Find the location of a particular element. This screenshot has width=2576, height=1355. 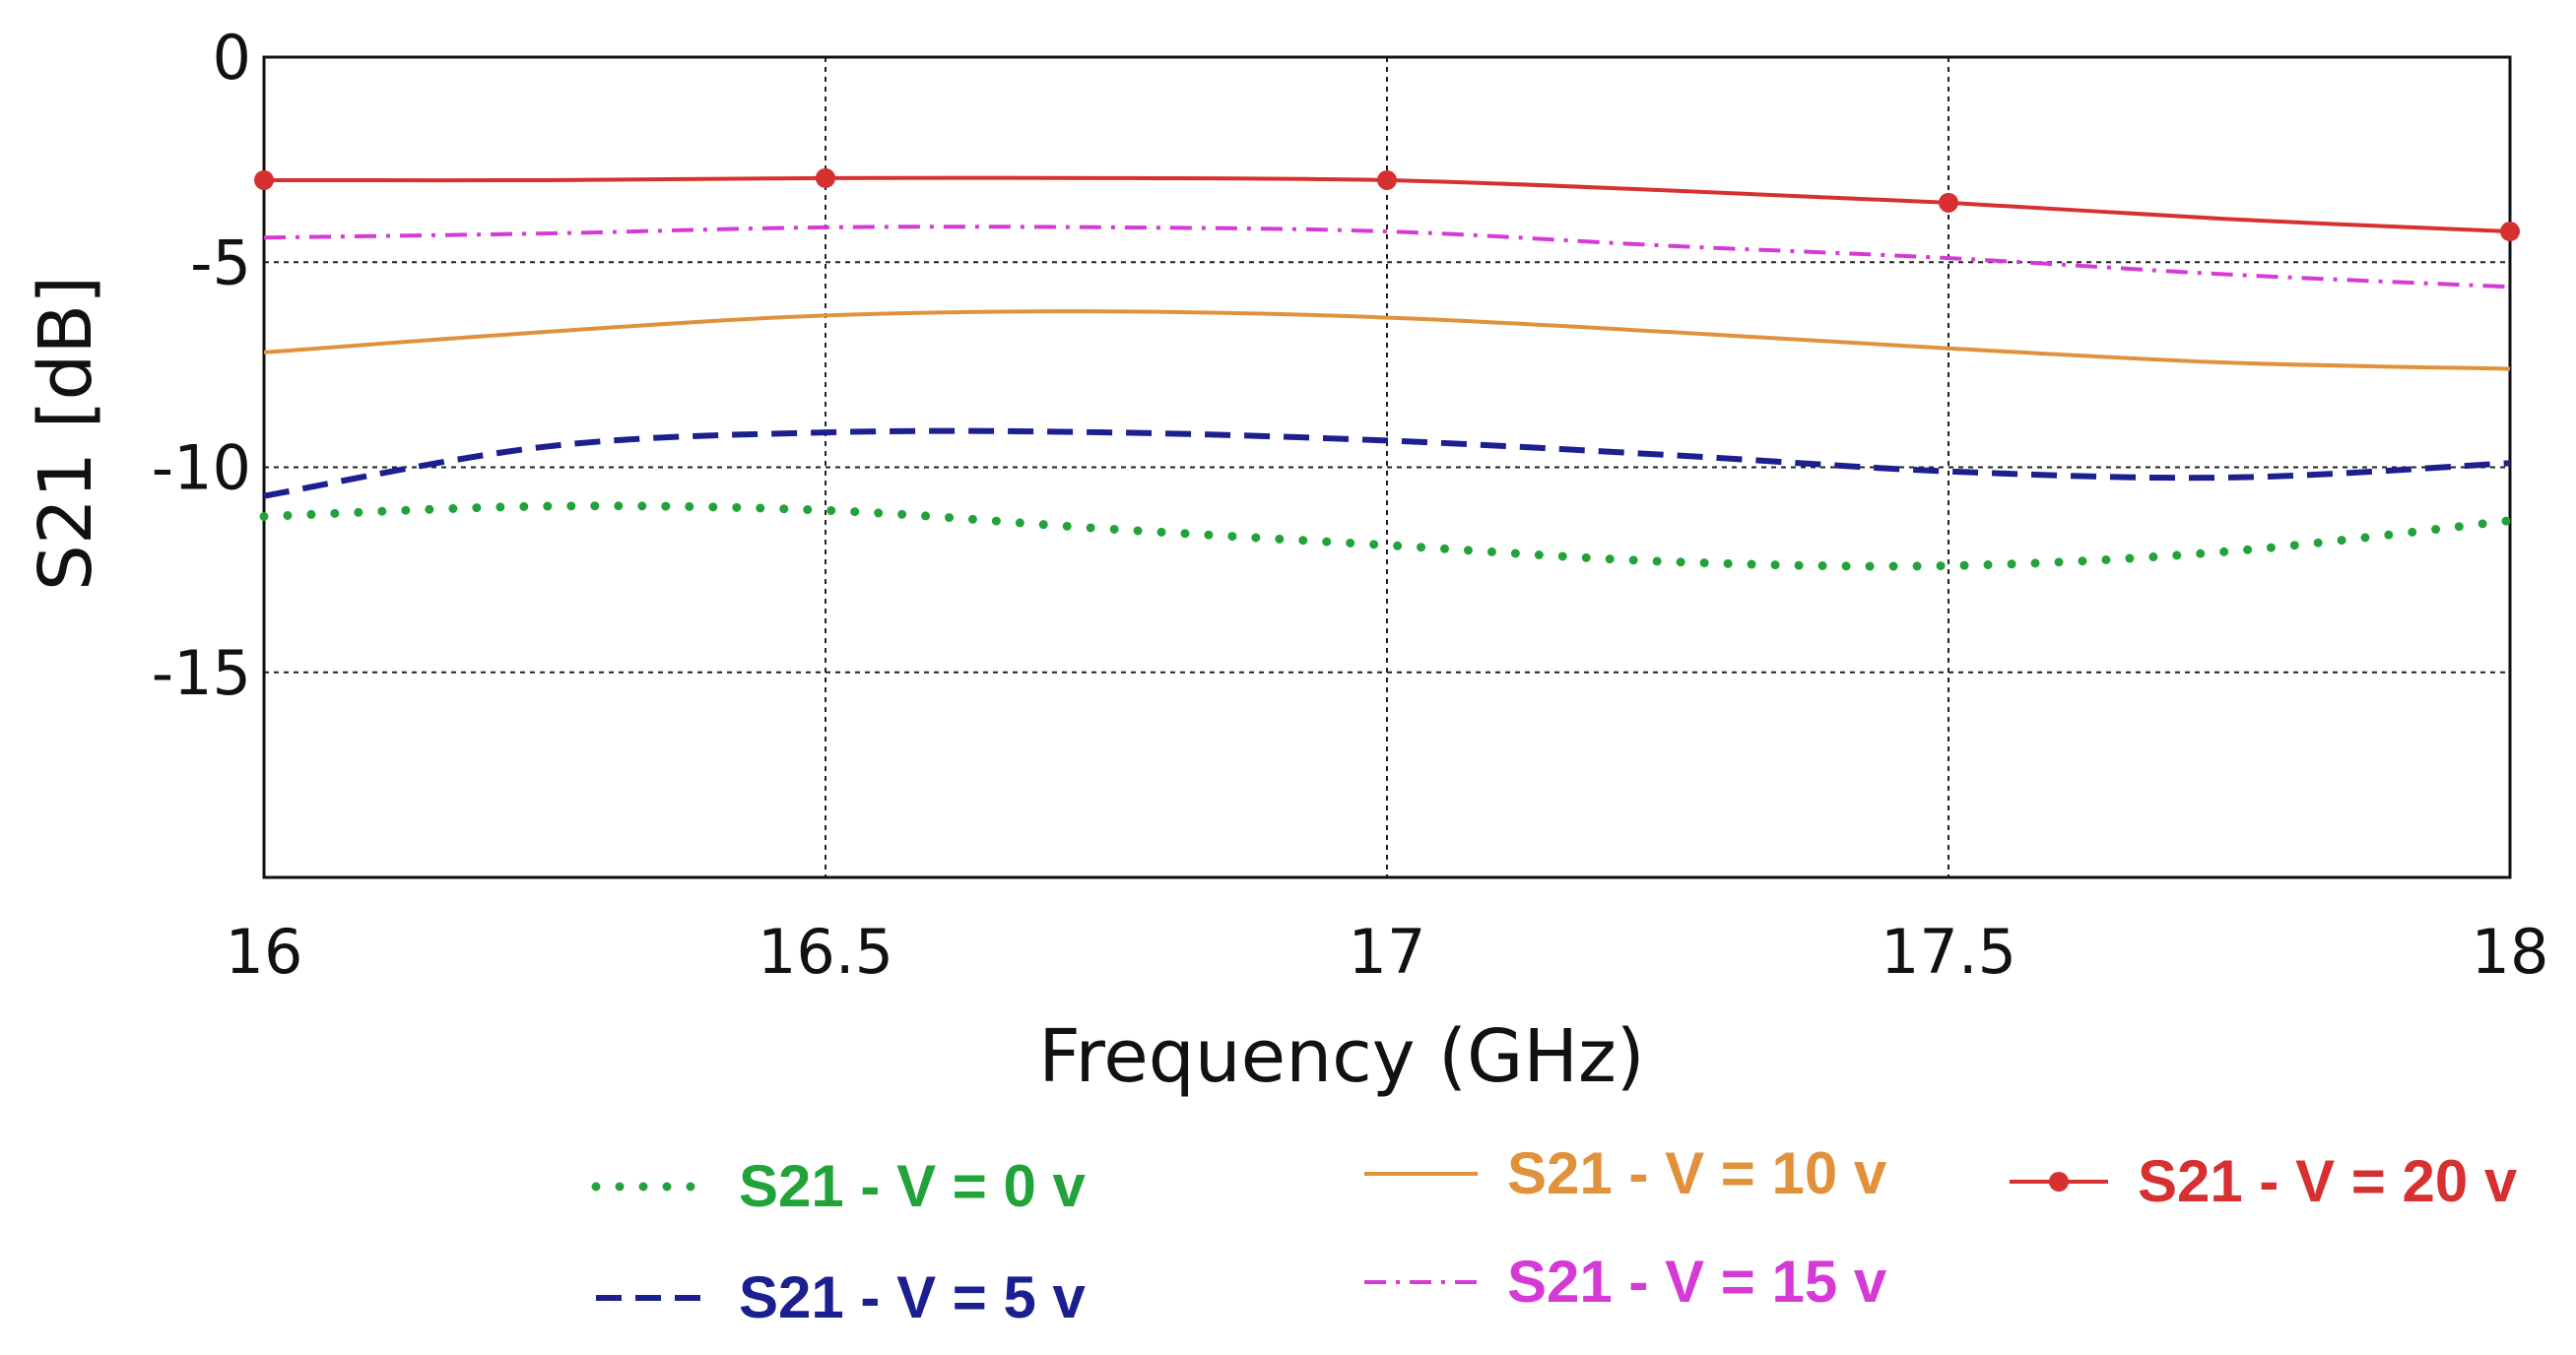

x-tick-label: 17 is located at coordinates (1388, 952).